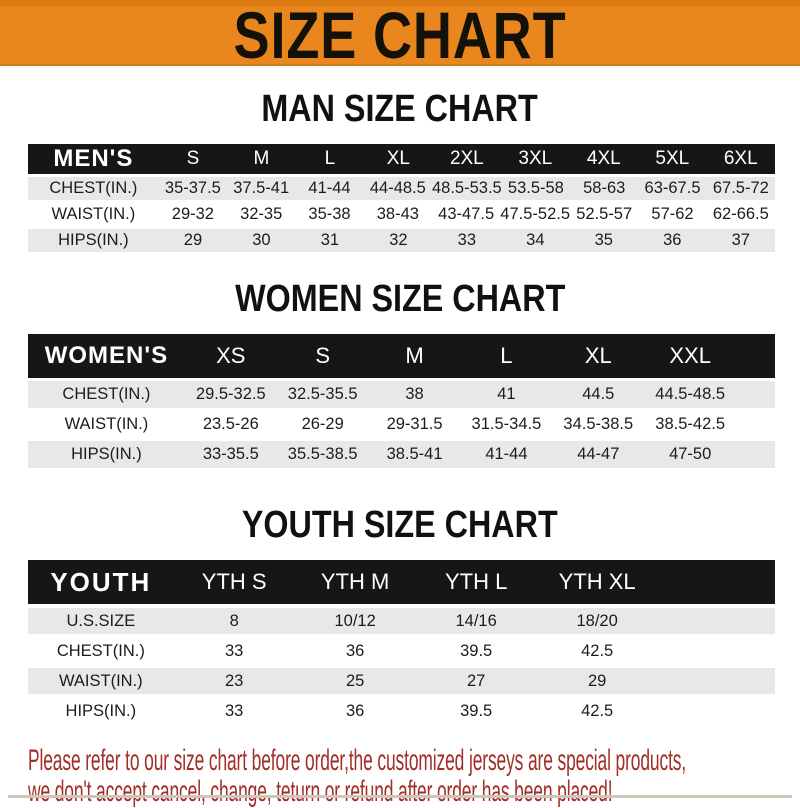 This screenshot has height=808, width=800. What do you see at coordinates (355, 680) in the screenshot?
I see `youth-cell: 25` at bounding box center [355, 680].